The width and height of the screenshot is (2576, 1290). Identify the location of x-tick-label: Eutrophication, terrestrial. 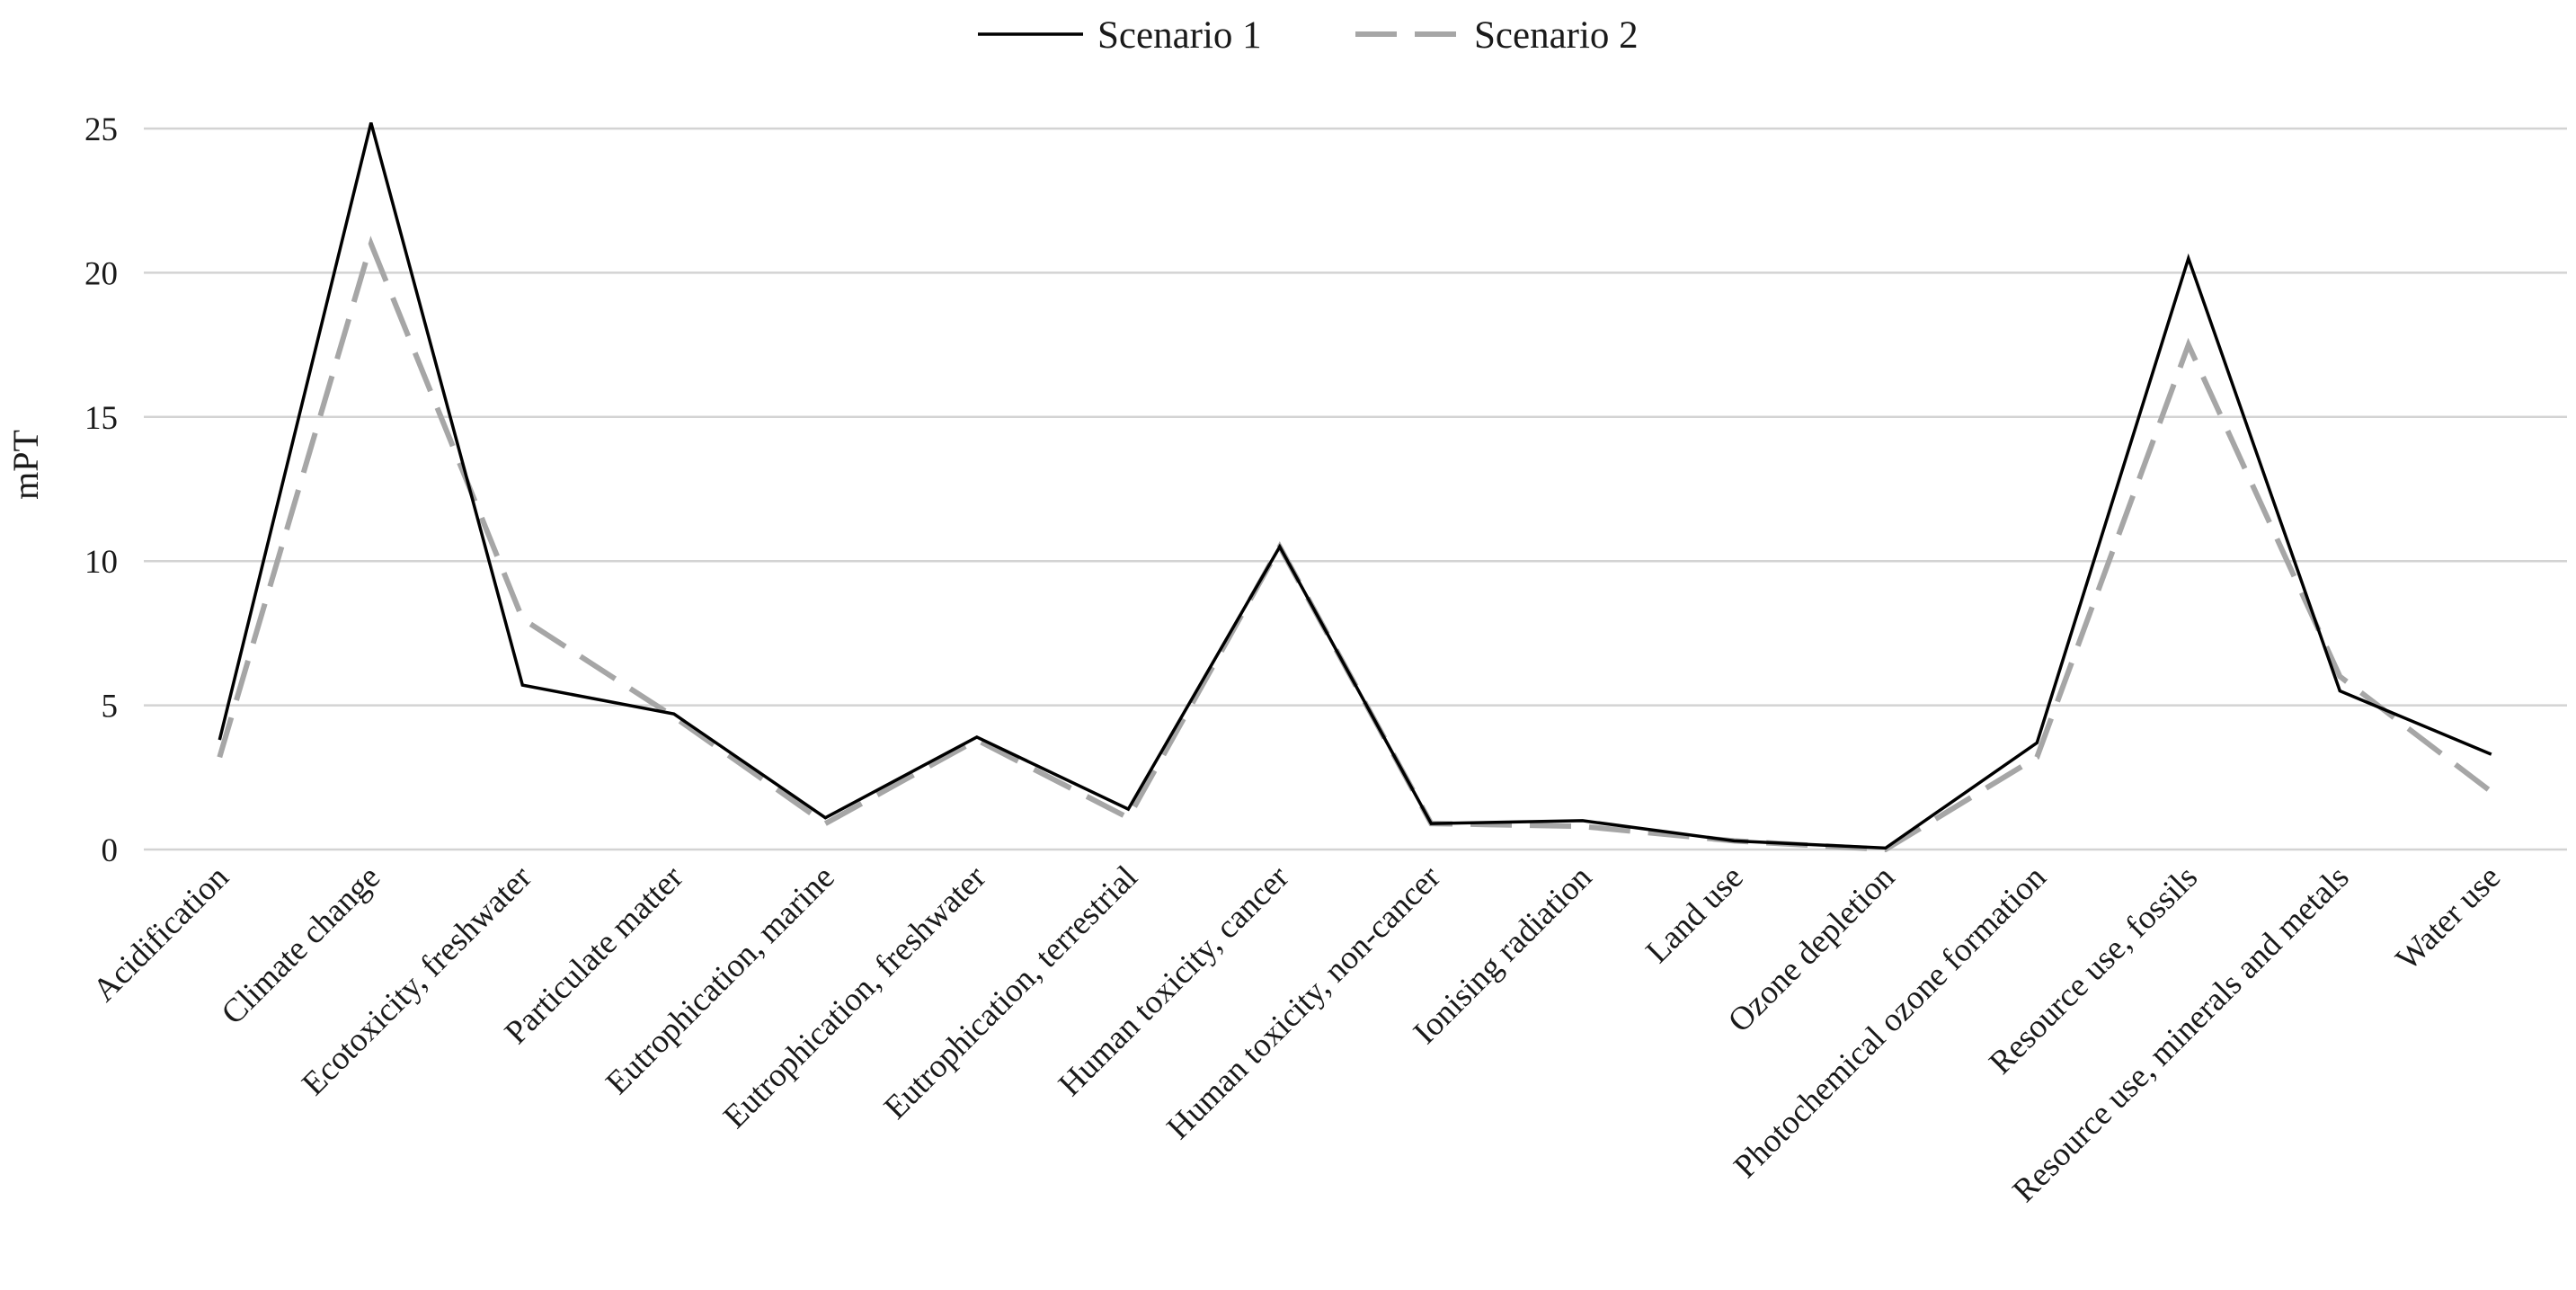
(1011, 992).